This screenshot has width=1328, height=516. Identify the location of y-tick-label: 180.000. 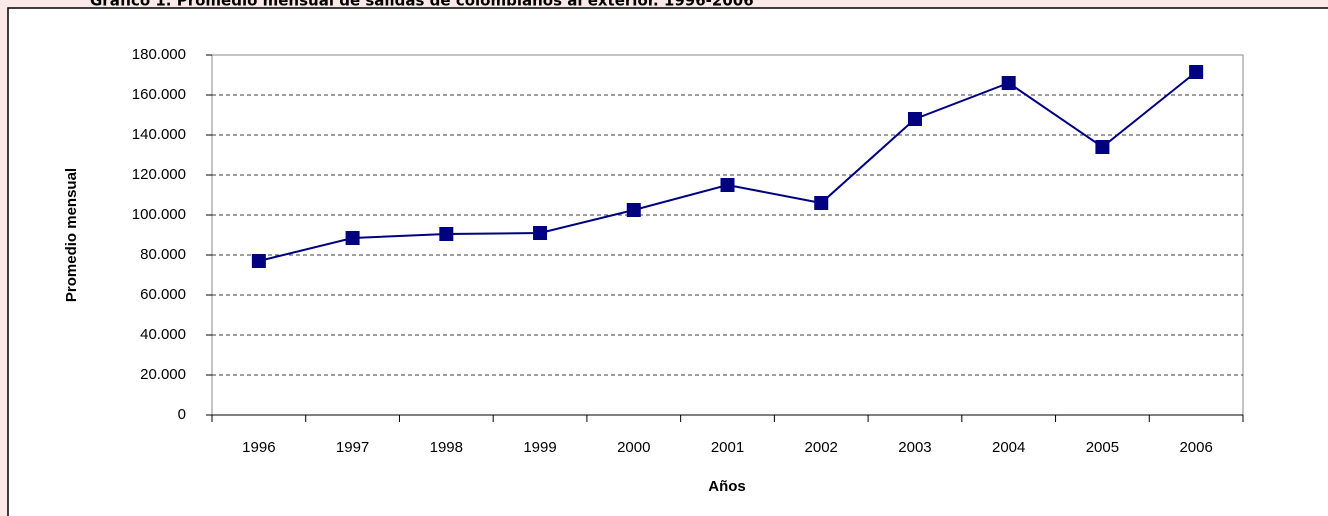
(159, 54).